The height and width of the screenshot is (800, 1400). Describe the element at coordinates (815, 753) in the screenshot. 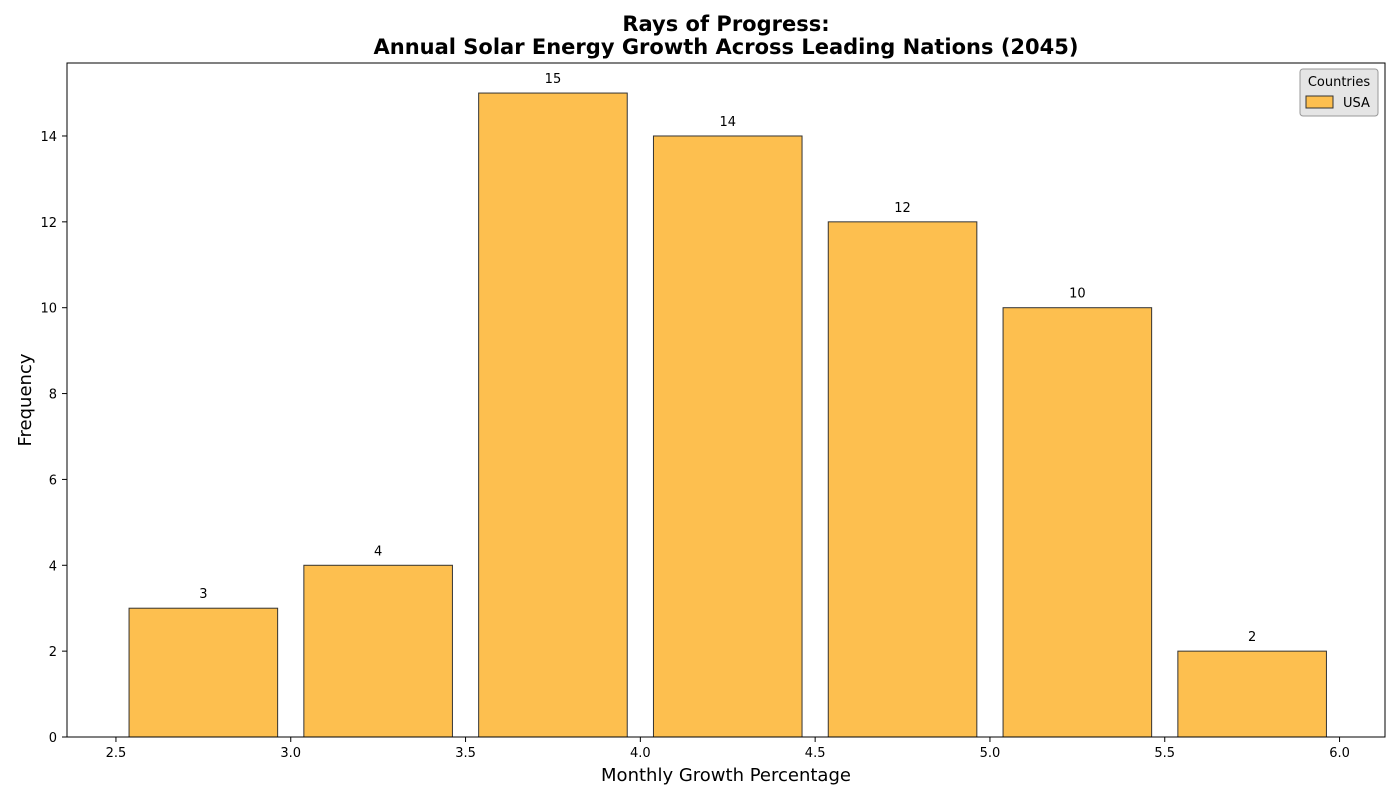

I see `x-tick-label-4: 4.5` at that location.